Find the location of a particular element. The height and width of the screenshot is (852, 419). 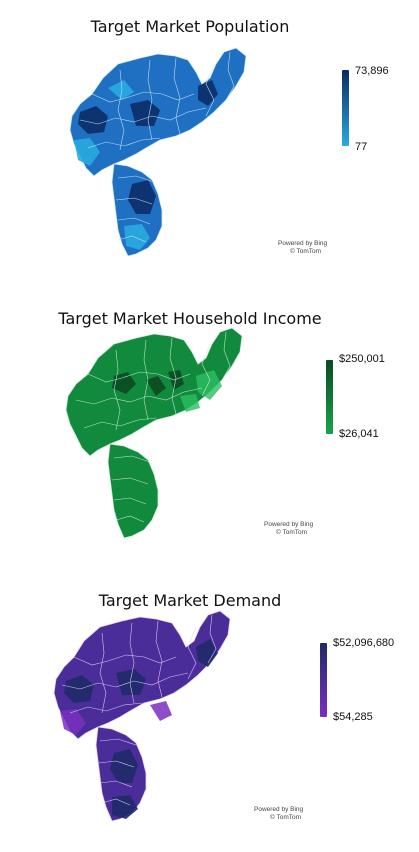

map-region-dark-e is located at coordinates (125, 807).